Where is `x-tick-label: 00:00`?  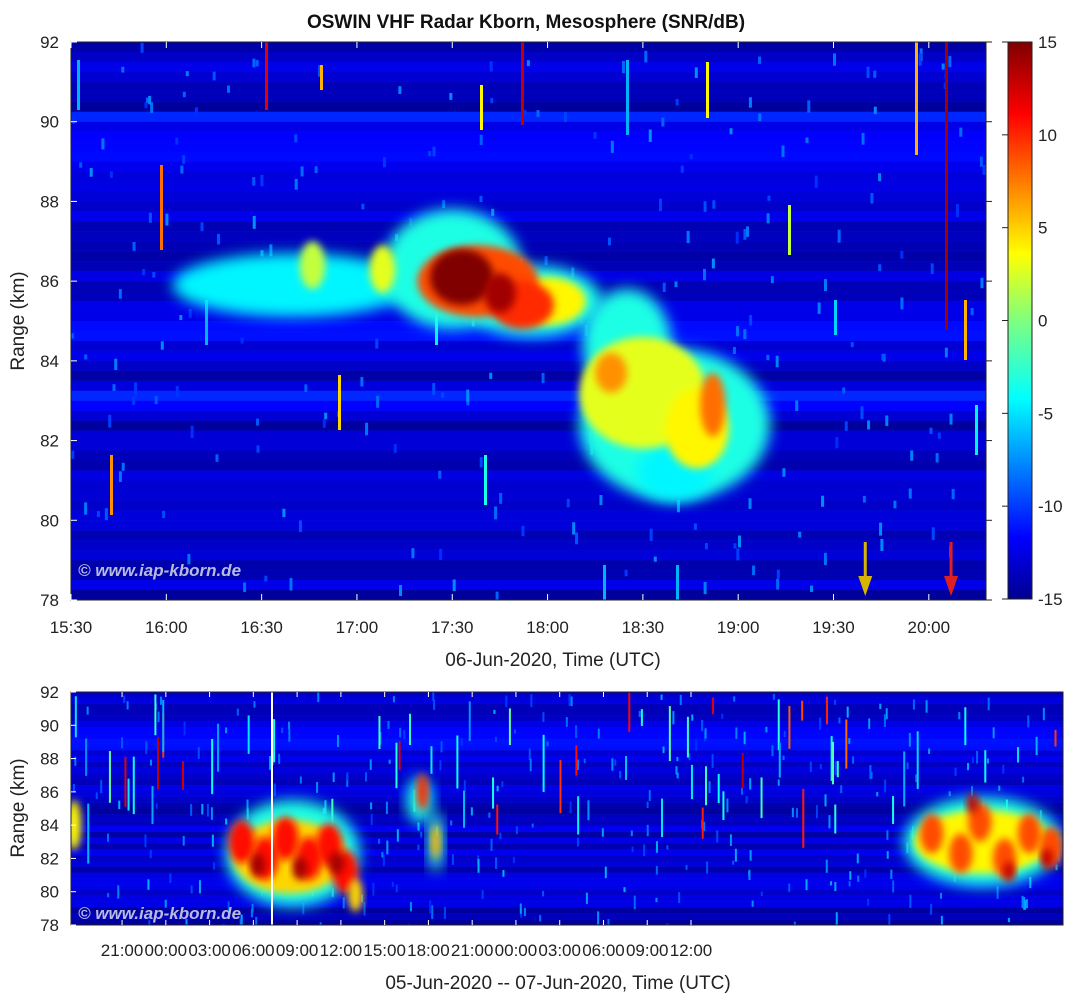
x-tick-label: 00:00 is located at coordinates (166, 950).